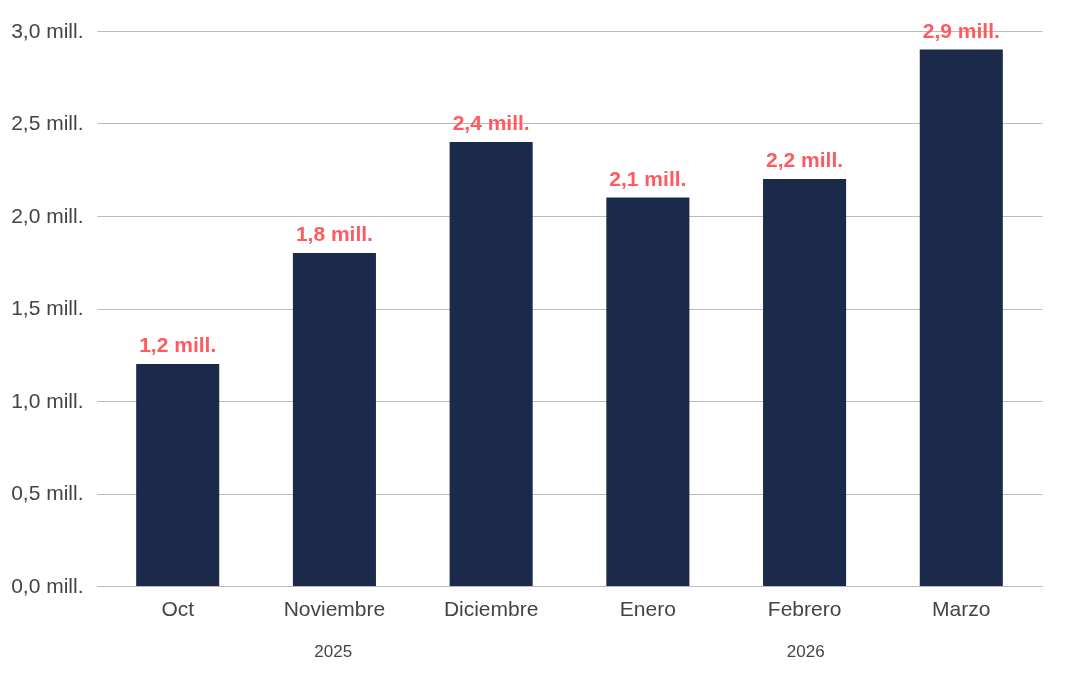 The width and height of the screenshot is (1086, 681). I want to click on y-tick-label: 0,0 mill., so click(47, 585).